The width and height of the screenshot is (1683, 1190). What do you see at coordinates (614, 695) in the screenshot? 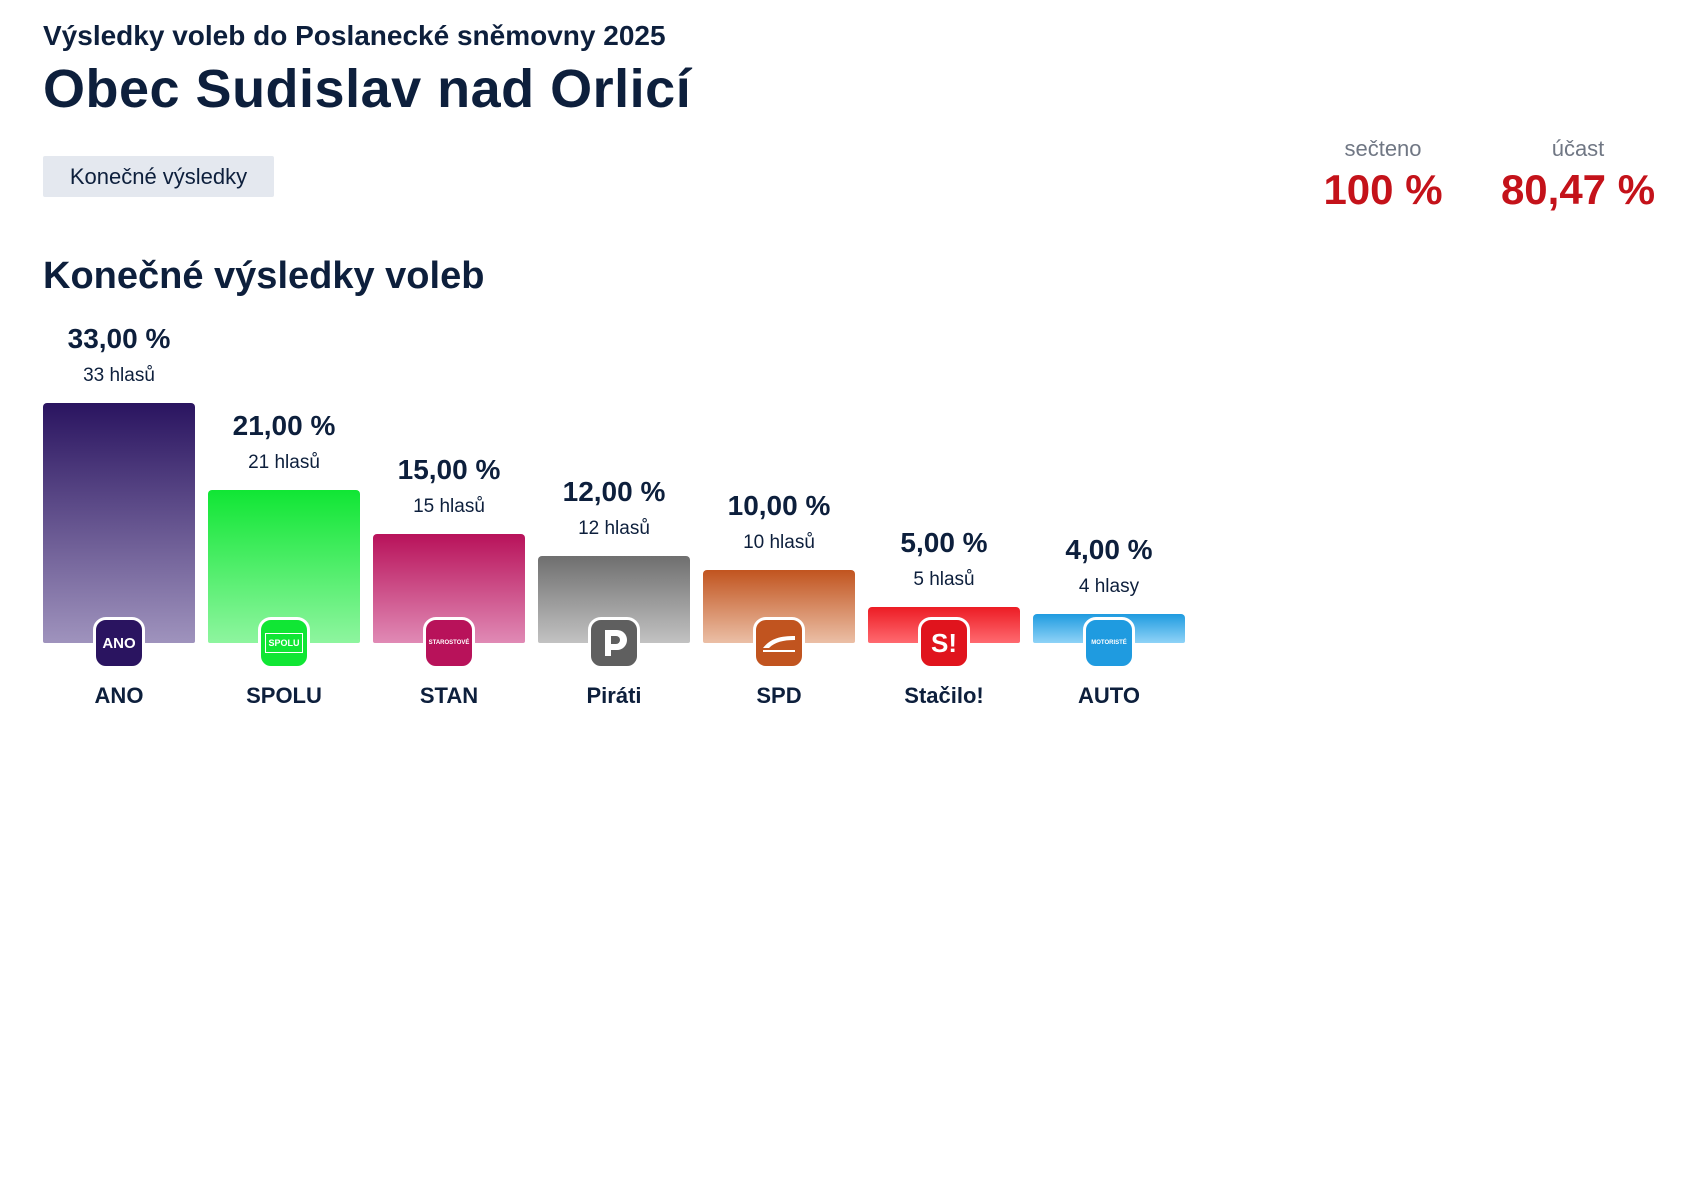
I see `bar-category-label: Piráti` at bounding box center [614, 695].